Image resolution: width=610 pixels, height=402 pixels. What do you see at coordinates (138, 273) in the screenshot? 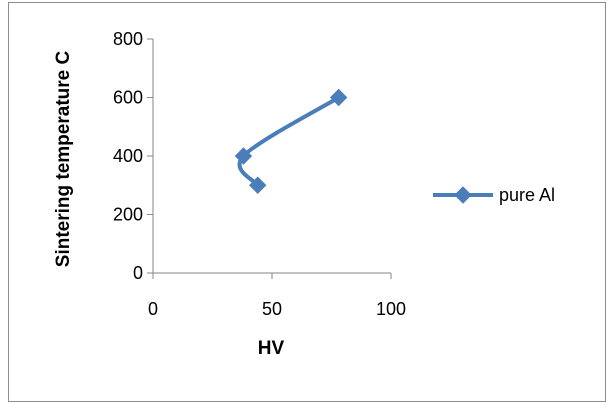
I see `y-tick-label: 0` at bounding box center [138, 273].